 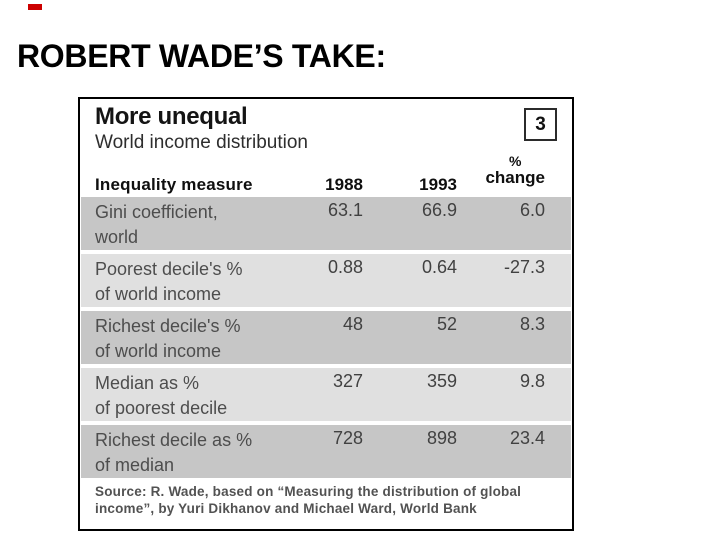 What do you see at coordinates (344, 184) in the screenshot?
I see `column-header-1988: 1988` at bounding box center [344, 184].